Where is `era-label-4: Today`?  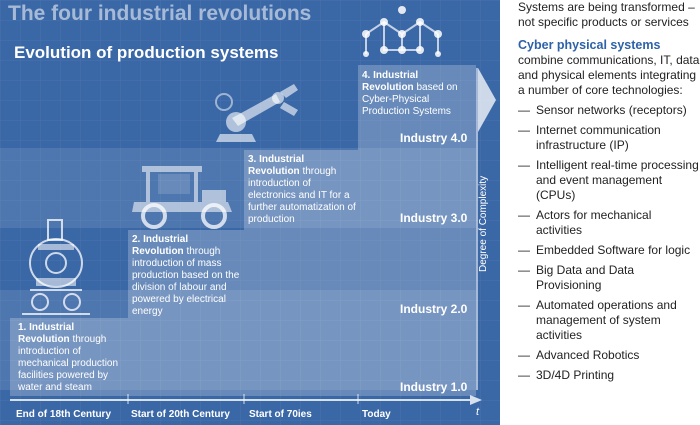
era-label-4: Today is located at coordinates (376, 414).